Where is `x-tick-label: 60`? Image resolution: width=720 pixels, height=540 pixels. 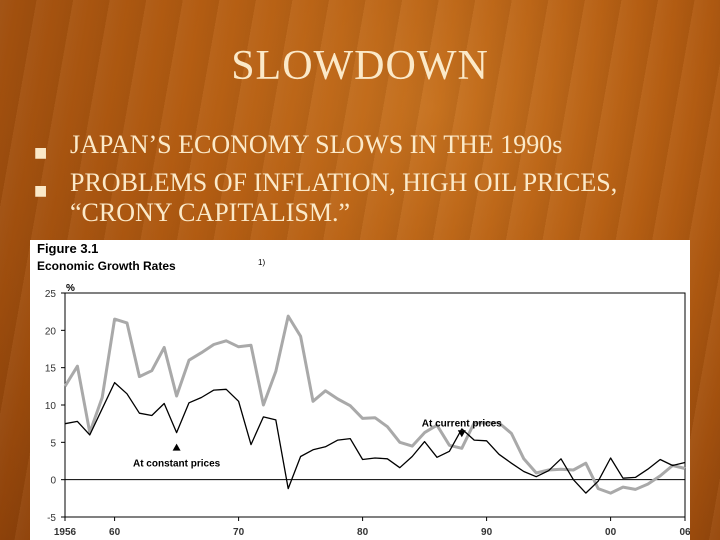 x-tick-label: 60 is located at coordinates (115, 532).